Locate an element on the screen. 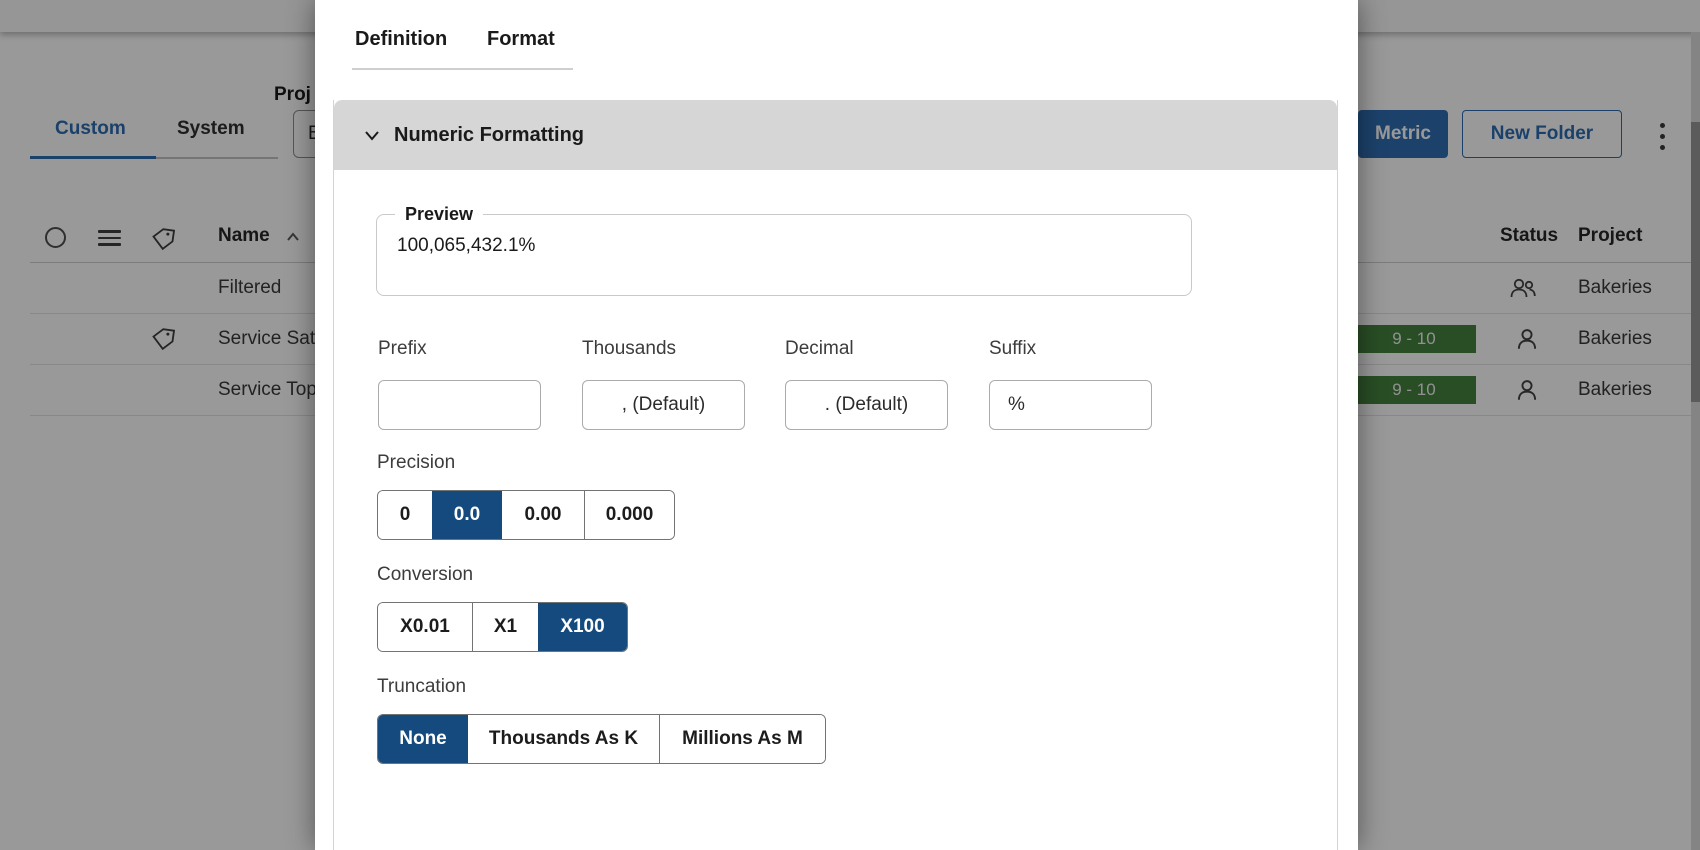 The width and height of the screenshot is (1700, 850). project-filter-label: Proj is located at coordinates (292, 94).